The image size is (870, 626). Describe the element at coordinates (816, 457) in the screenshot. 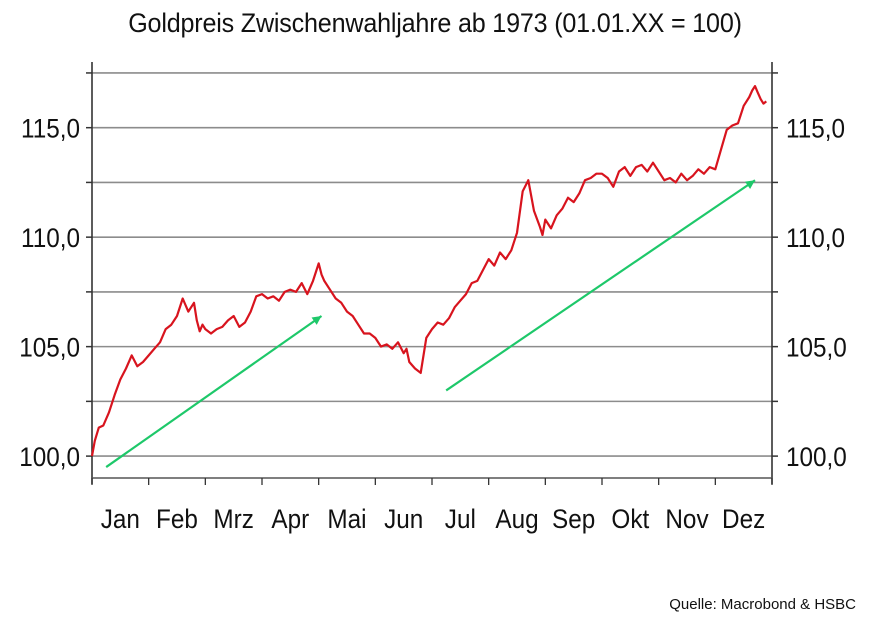

I see `y-tick-label-right: 100,0` at that location.